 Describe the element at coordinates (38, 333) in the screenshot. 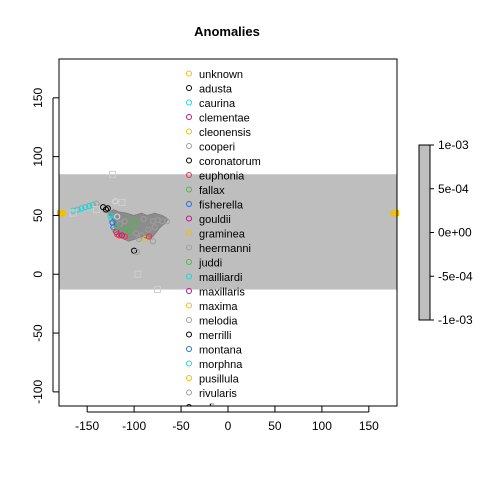

I see `y-tick-label: -50` at that location.